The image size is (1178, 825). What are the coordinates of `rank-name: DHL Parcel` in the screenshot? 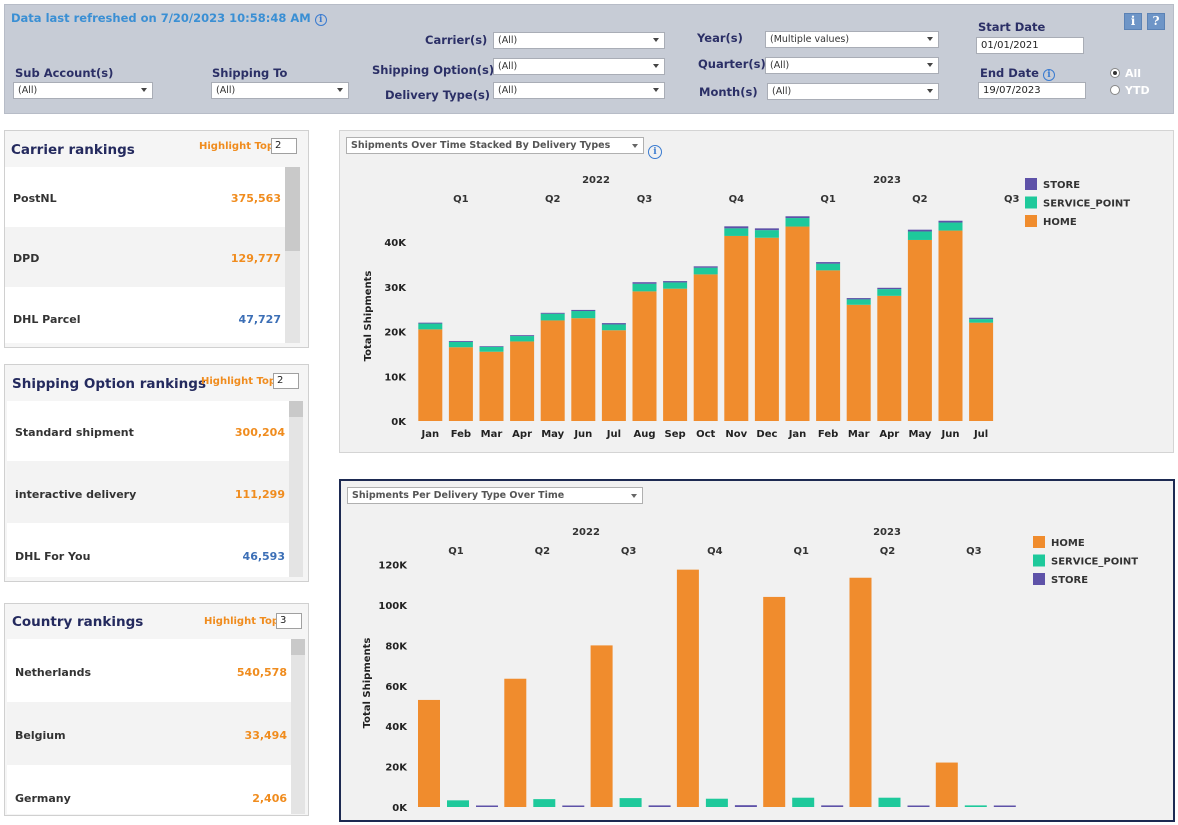 It's located at (47, 319).